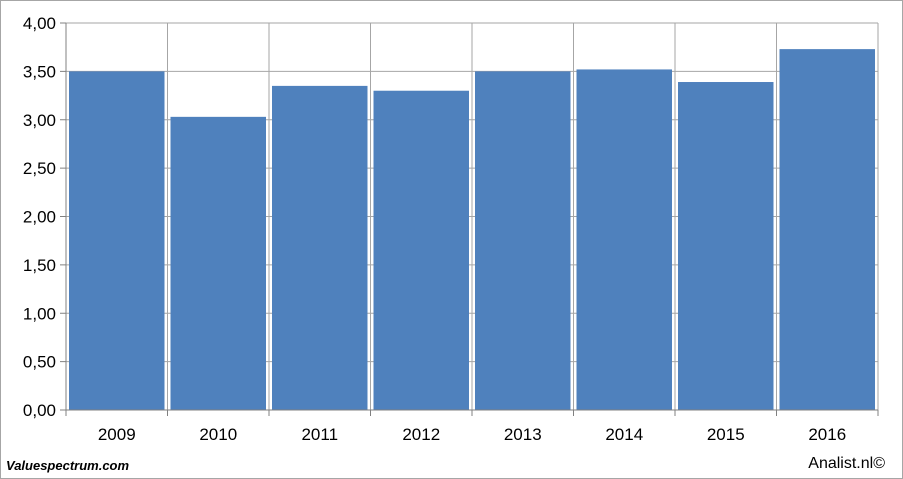  Describe the element at coordinates (827, 230) in the screenshot. I see `bar-2016` at that location.